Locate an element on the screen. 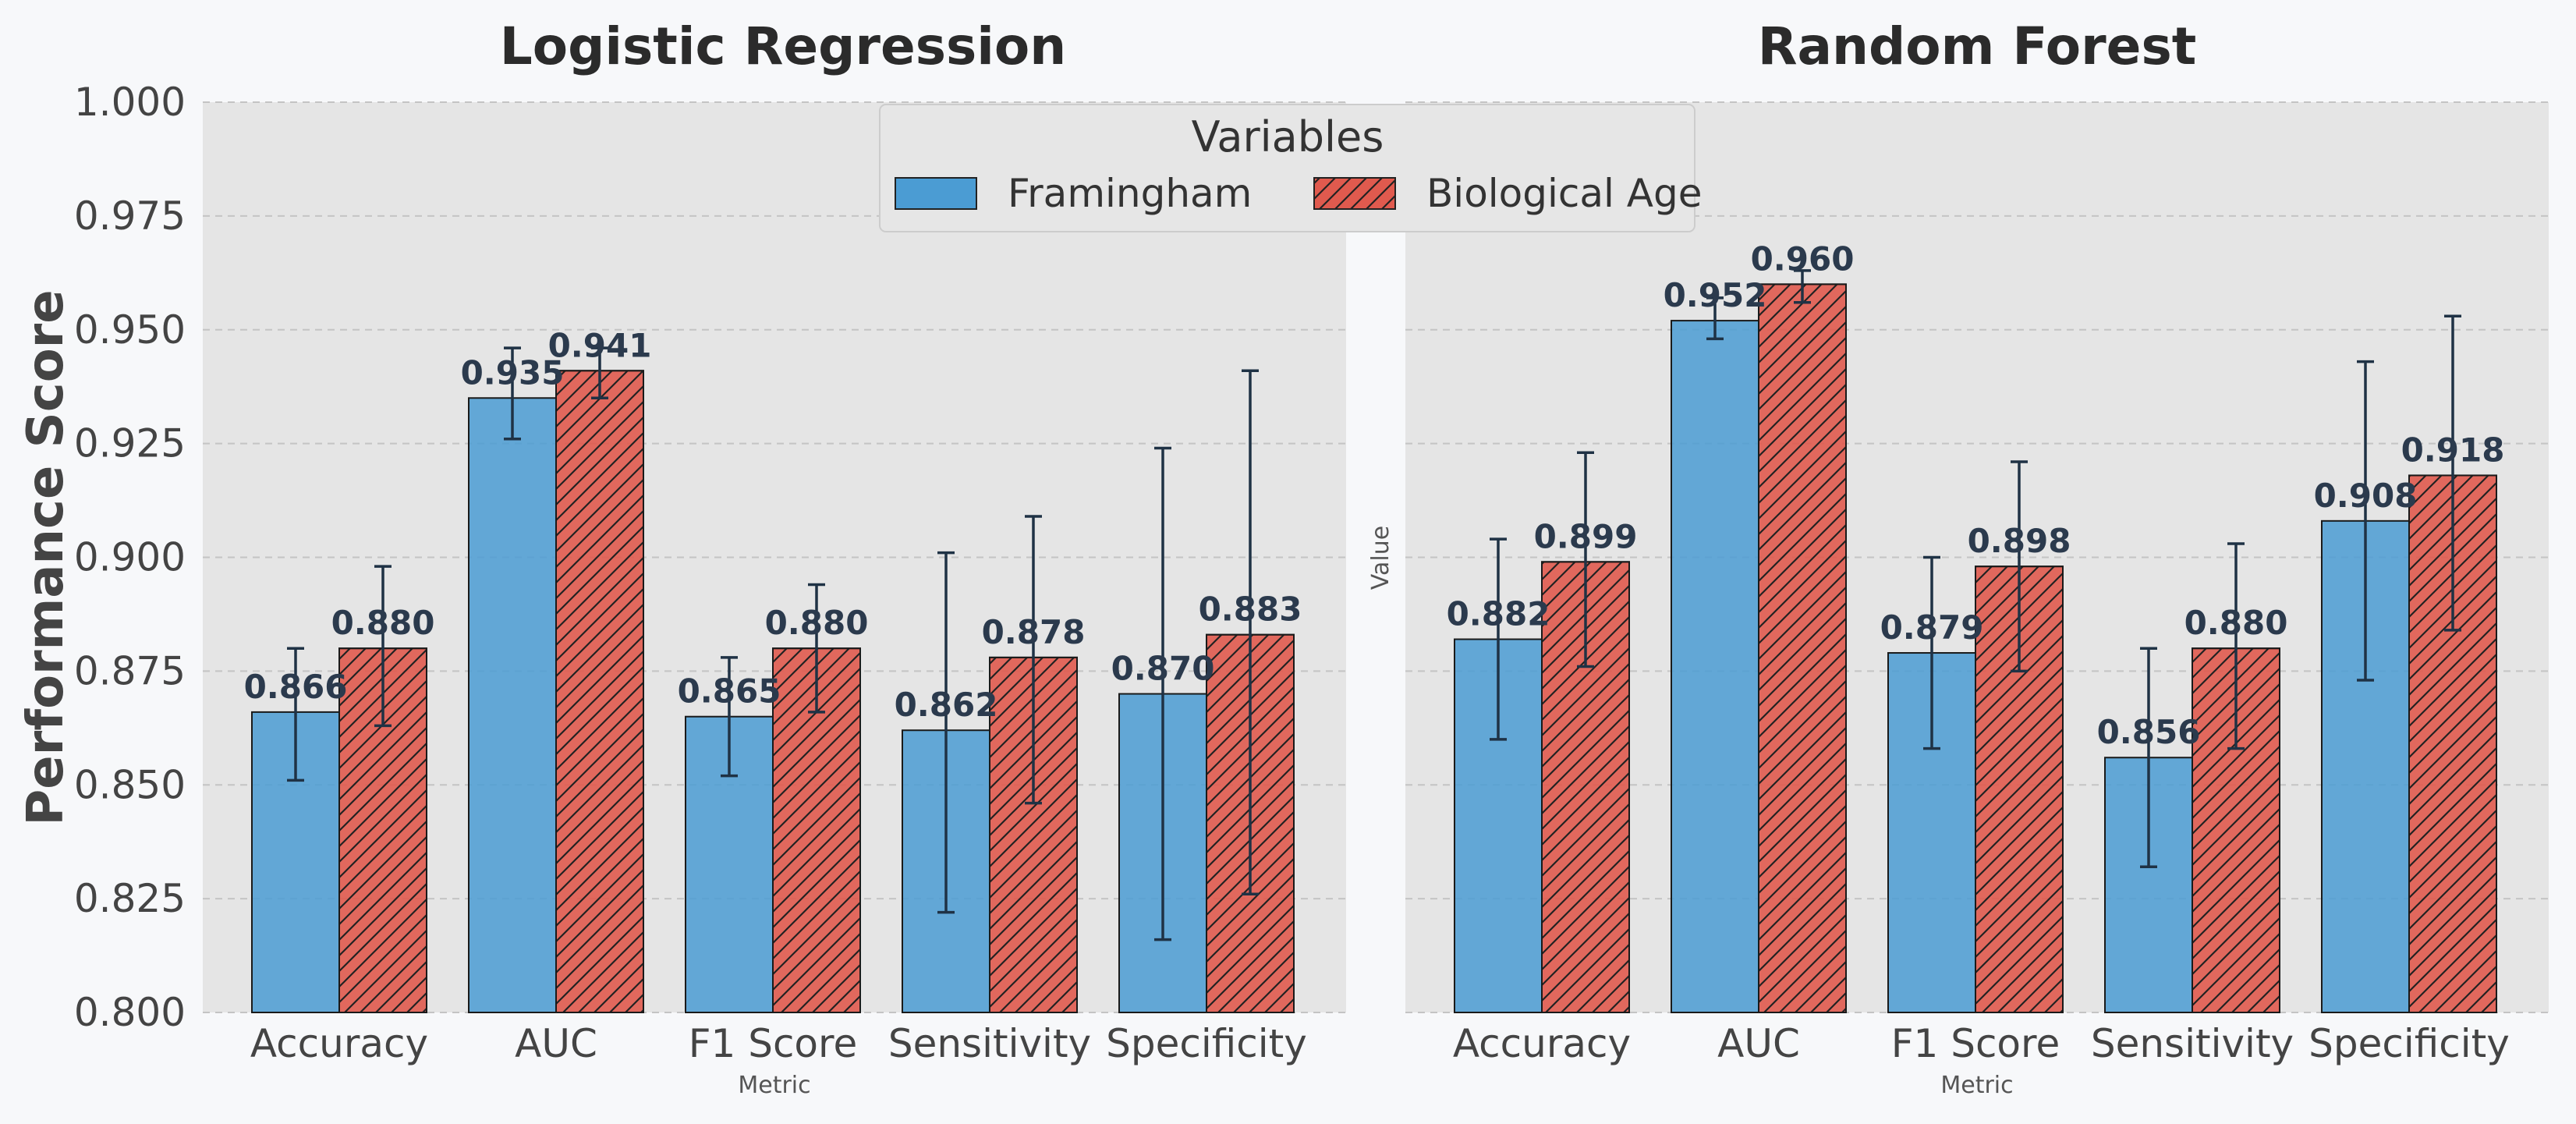 This screenshot has height=1124, width=2576. data-label-framingham: 0.865 is located at coordinates (729, 691).